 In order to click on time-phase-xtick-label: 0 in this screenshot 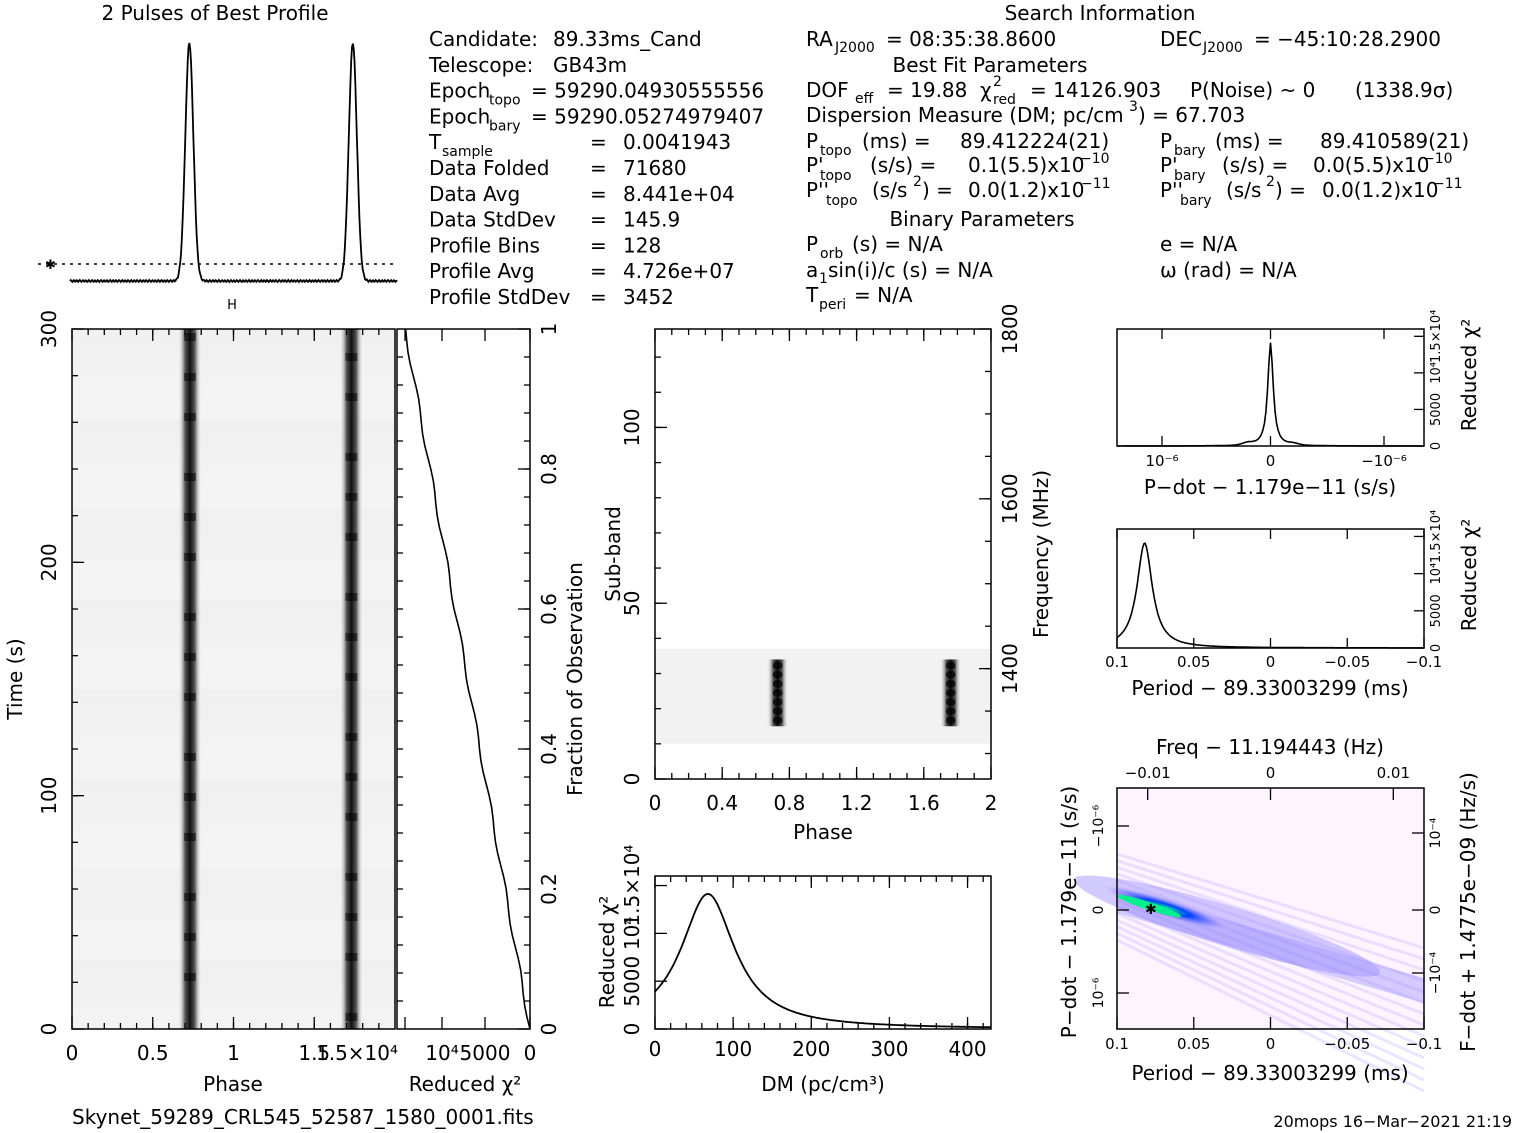, I will do `click(72, 1053)`.